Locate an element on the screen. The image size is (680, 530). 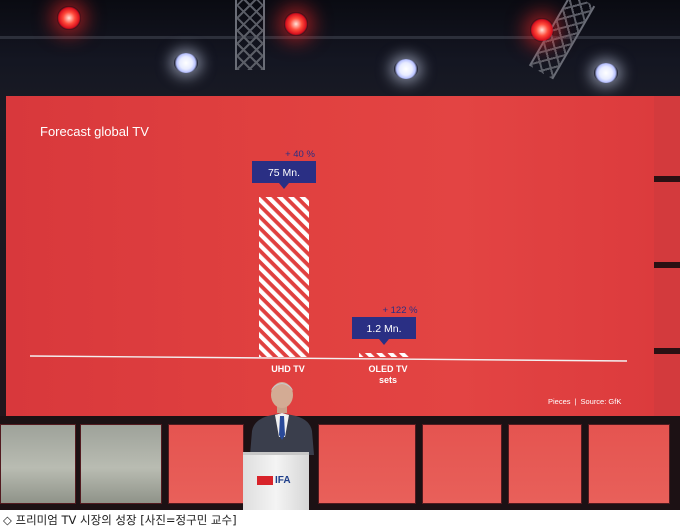
ifa-logo: IFA is located at coordinates (274, 480).